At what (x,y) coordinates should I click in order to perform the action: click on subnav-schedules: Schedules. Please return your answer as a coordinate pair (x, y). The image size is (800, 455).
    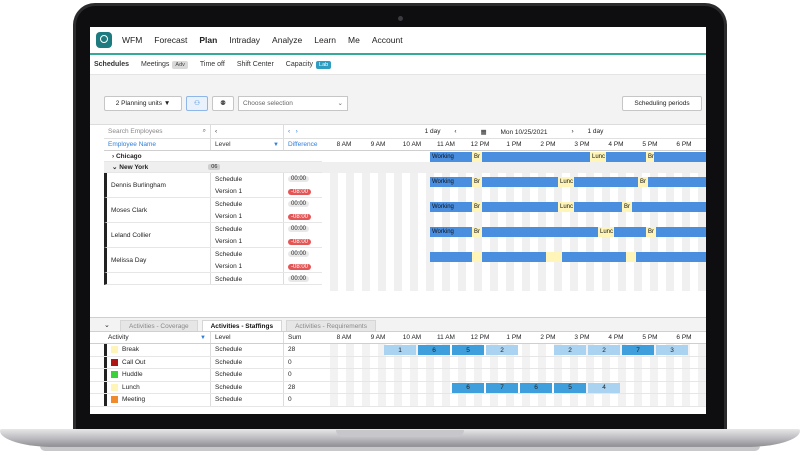
    Looking at the image, I should click on (111, 64).